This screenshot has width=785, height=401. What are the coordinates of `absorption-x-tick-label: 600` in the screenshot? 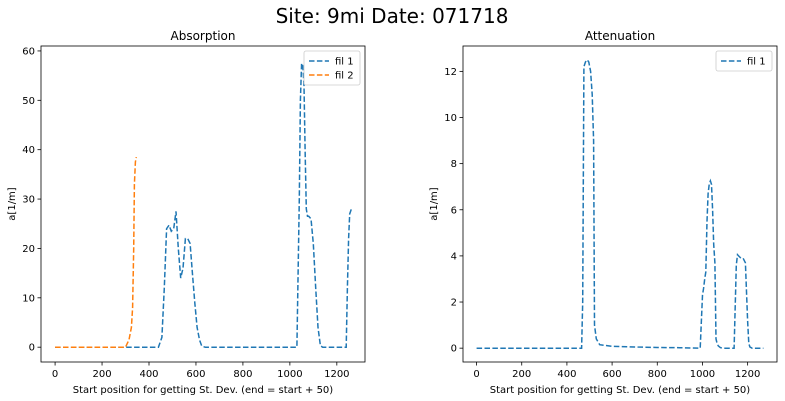 It's located at (195, 374).